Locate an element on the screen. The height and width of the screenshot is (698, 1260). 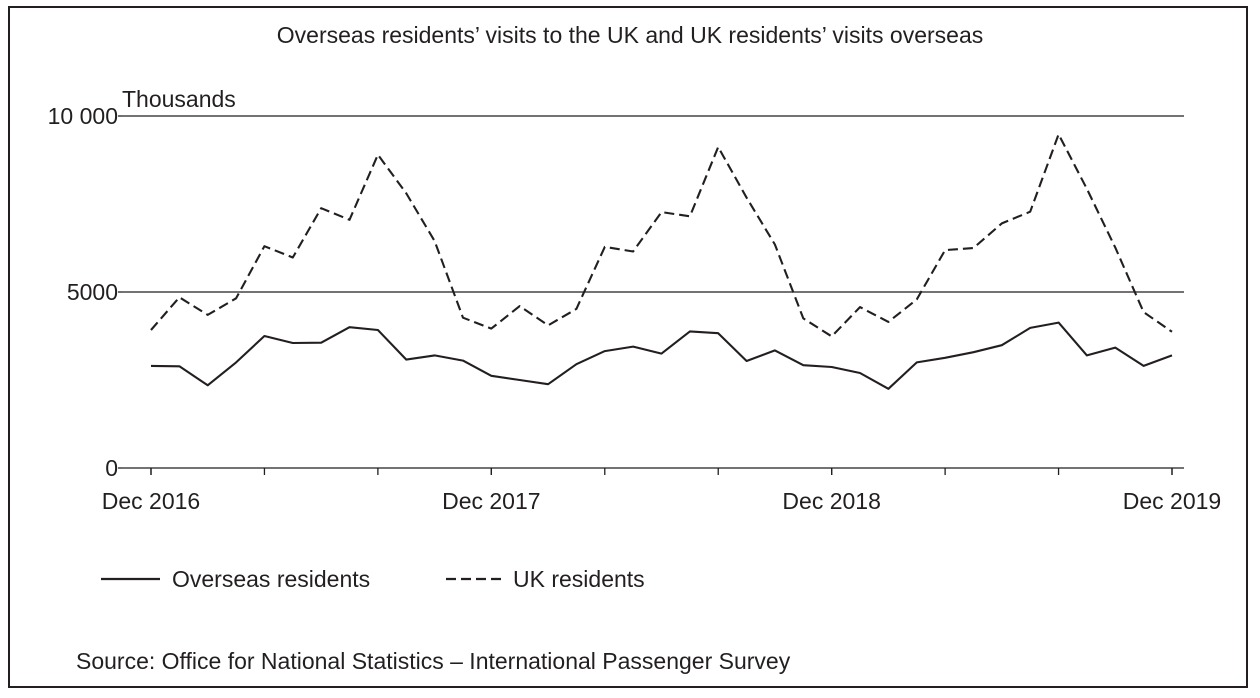
x-tick-label: Dec 2017 is located at coordinates (491, 501).